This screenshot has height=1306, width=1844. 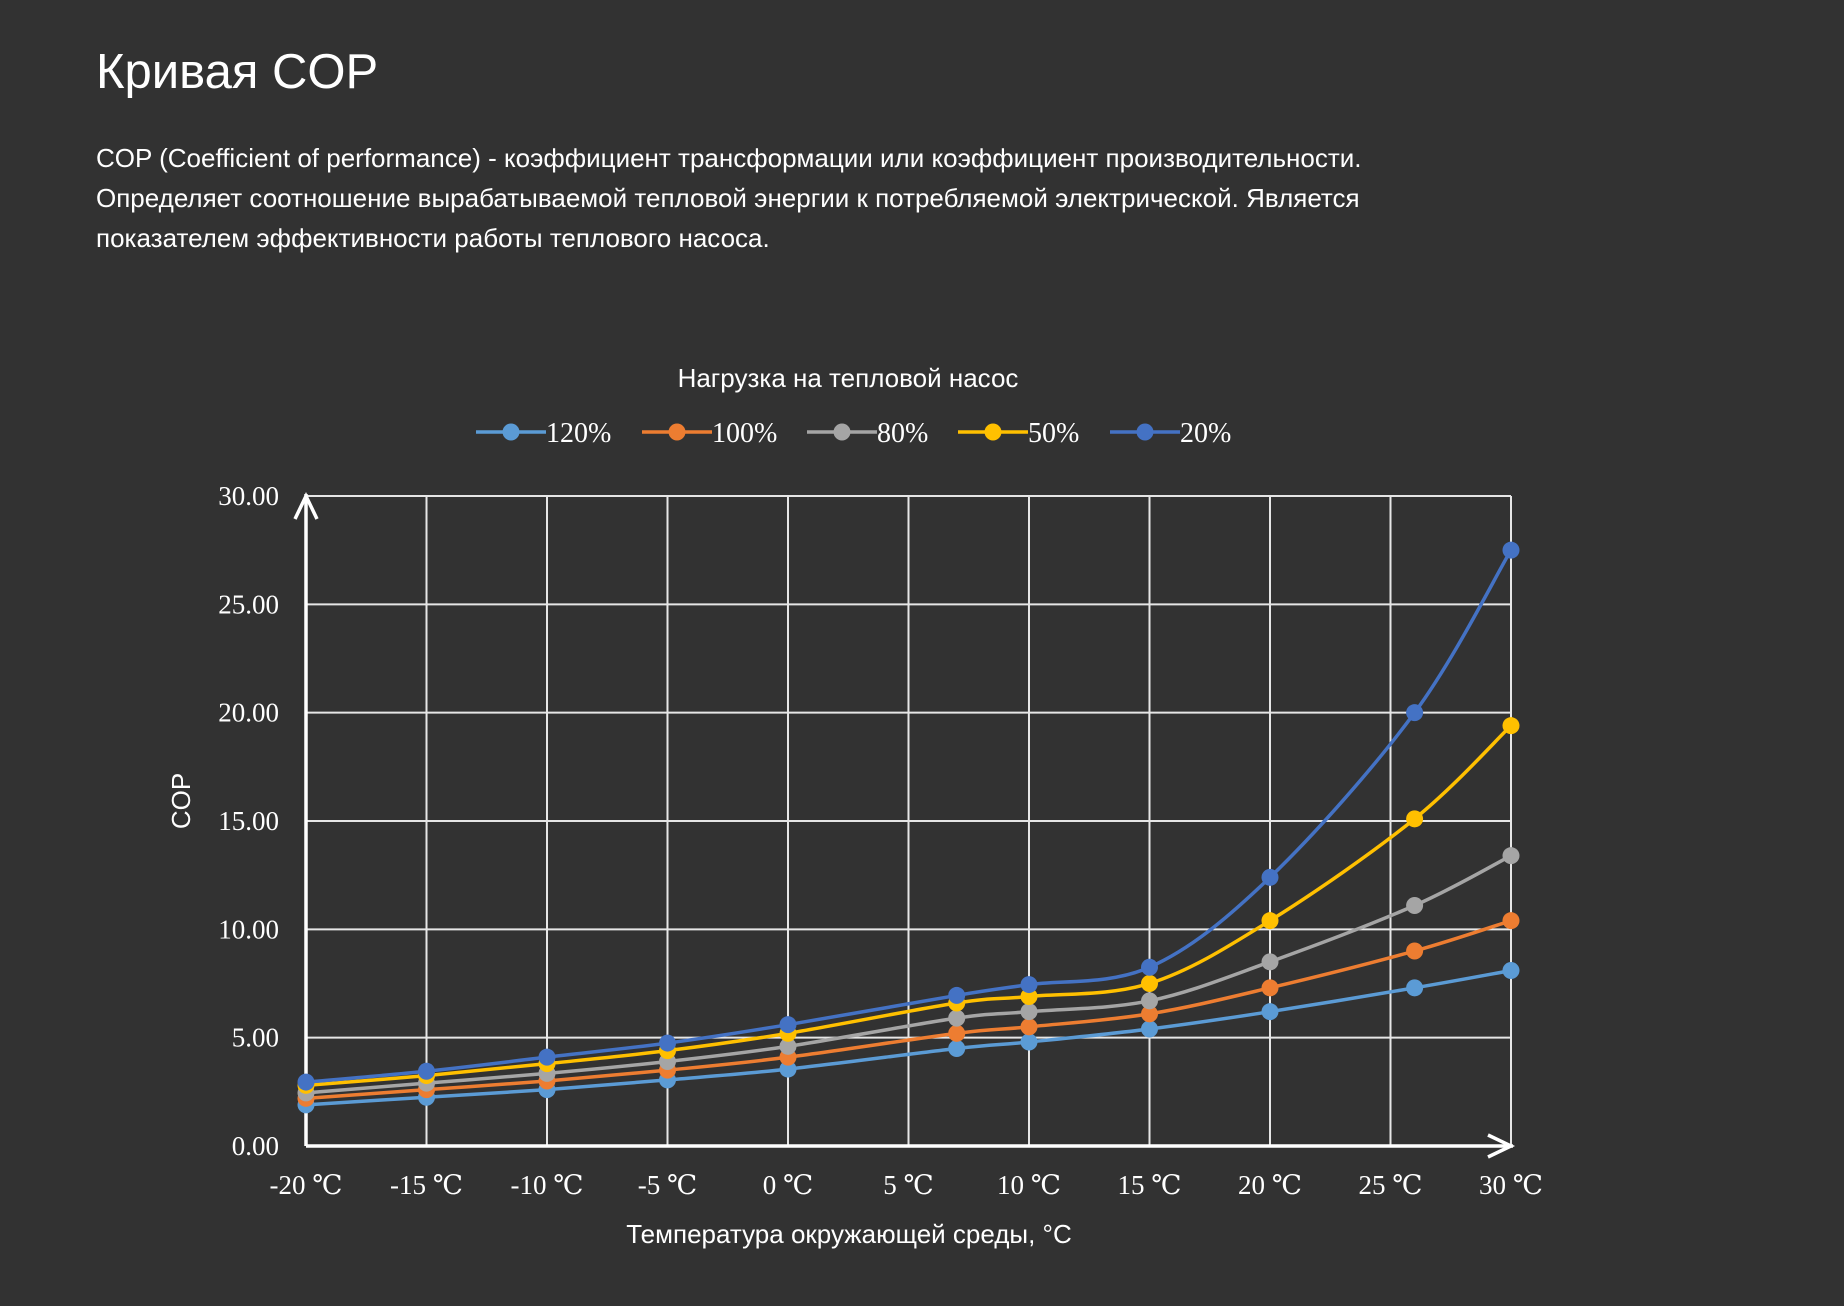 I want to click on y-axis-arrow-icon, so click(x=306, y=505).